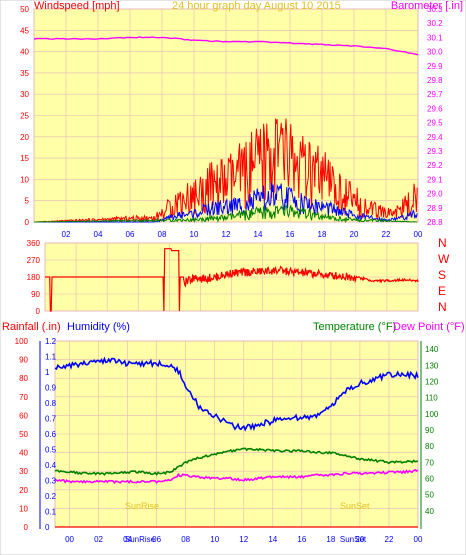 The height and width of the screenshot is (555, 466). I want to click on sunset-label: SunSet, so click(353, 539).